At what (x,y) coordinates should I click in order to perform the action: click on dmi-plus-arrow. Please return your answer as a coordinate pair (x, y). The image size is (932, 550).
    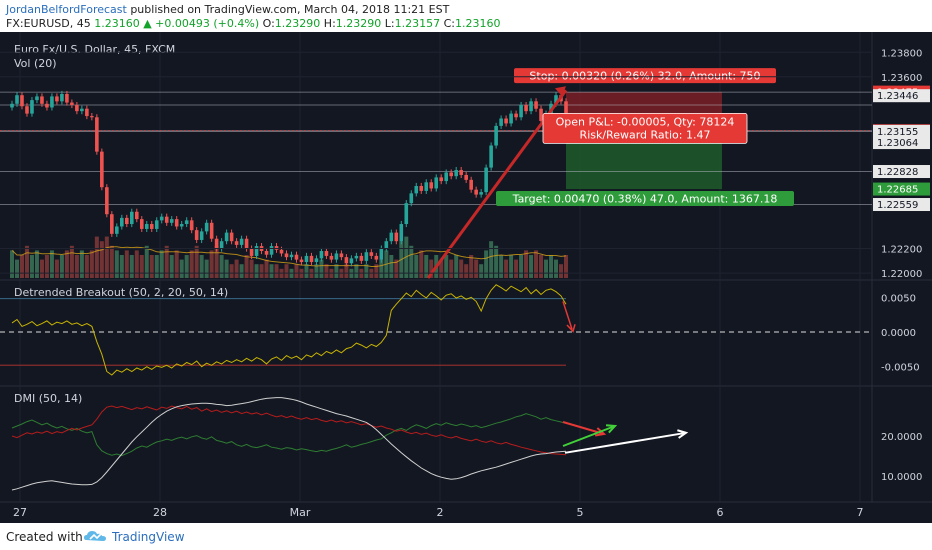
    Looking at the image, I should click on (589, 436).